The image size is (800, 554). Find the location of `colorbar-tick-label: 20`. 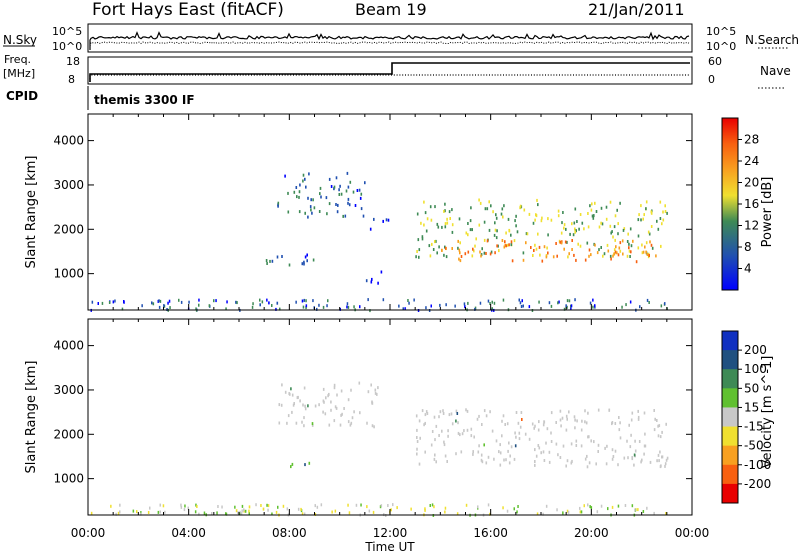

colorbar-tick-label: 20 is located at coordinates (751, 183).